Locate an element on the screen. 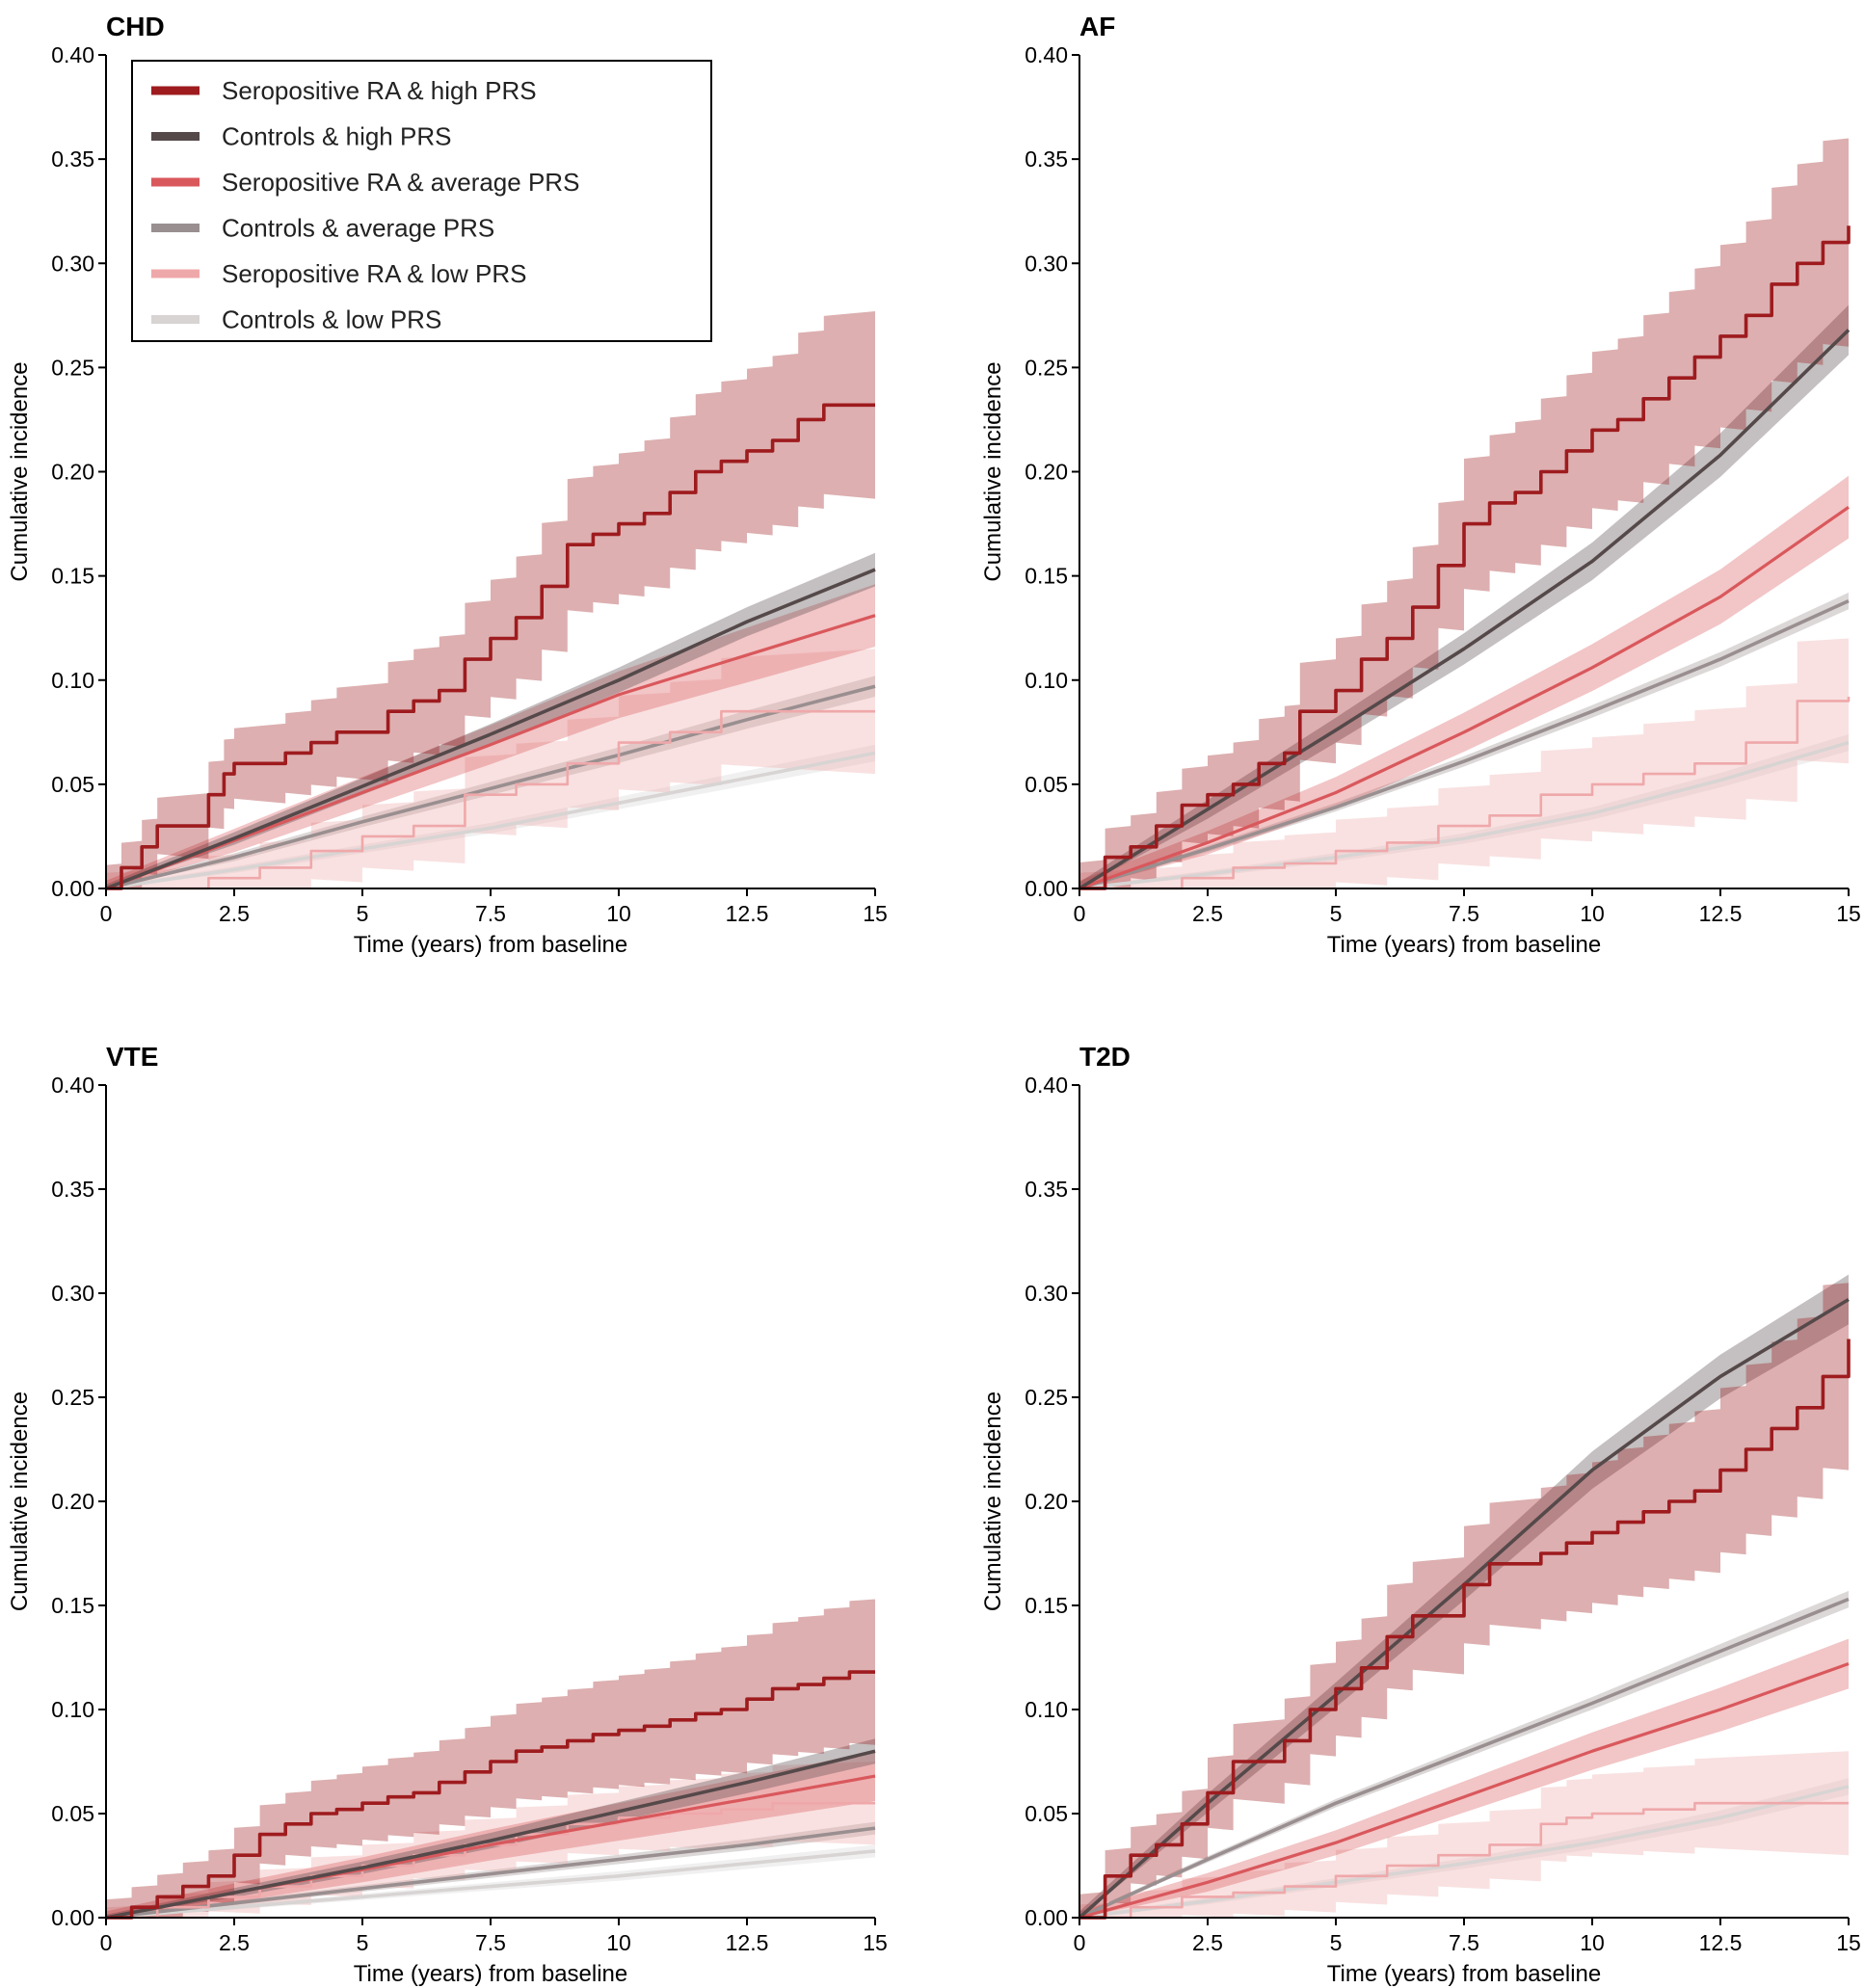  panel-title: CHD is located at coordinates (135, 26).